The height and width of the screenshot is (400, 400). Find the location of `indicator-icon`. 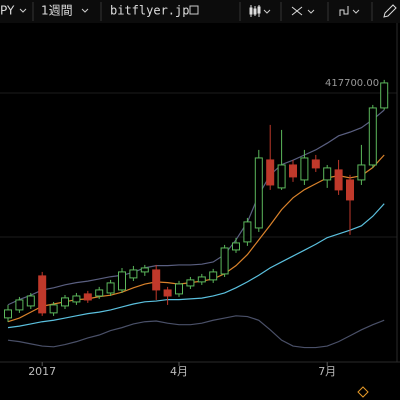

indicator-icon is located at coordinates (303, 11).